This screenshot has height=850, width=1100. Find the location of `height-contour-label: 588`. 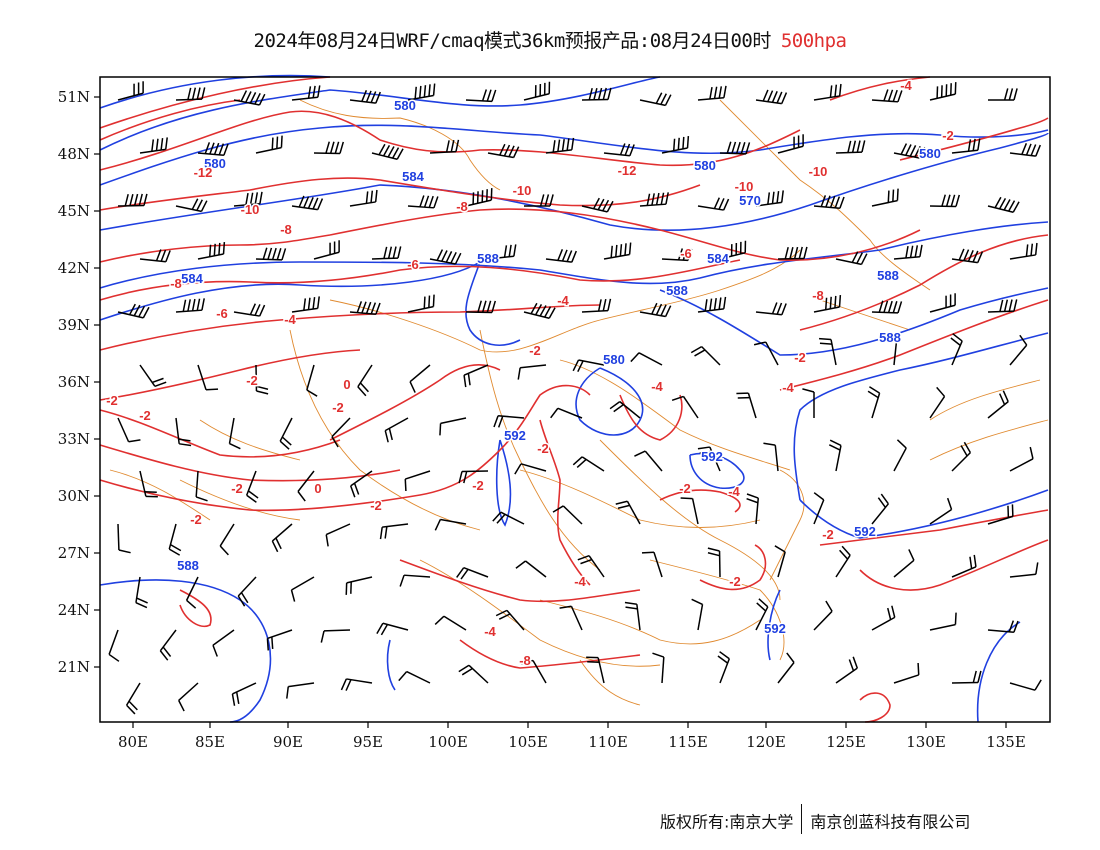

height-contour-label: 588 is located at coordinates (677, 290).